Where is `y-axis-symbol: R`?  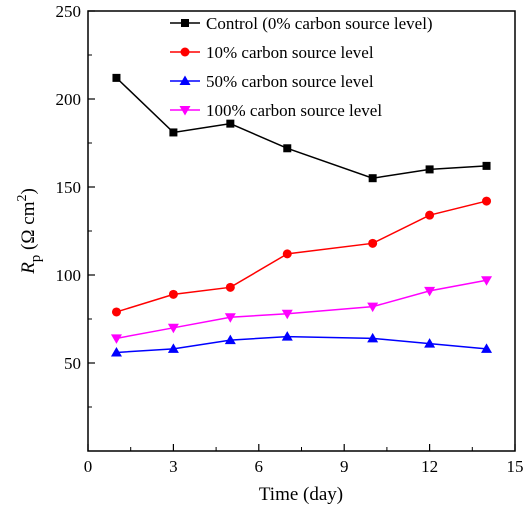 y-axis-symbol: R is located at coordinates (28, 268).